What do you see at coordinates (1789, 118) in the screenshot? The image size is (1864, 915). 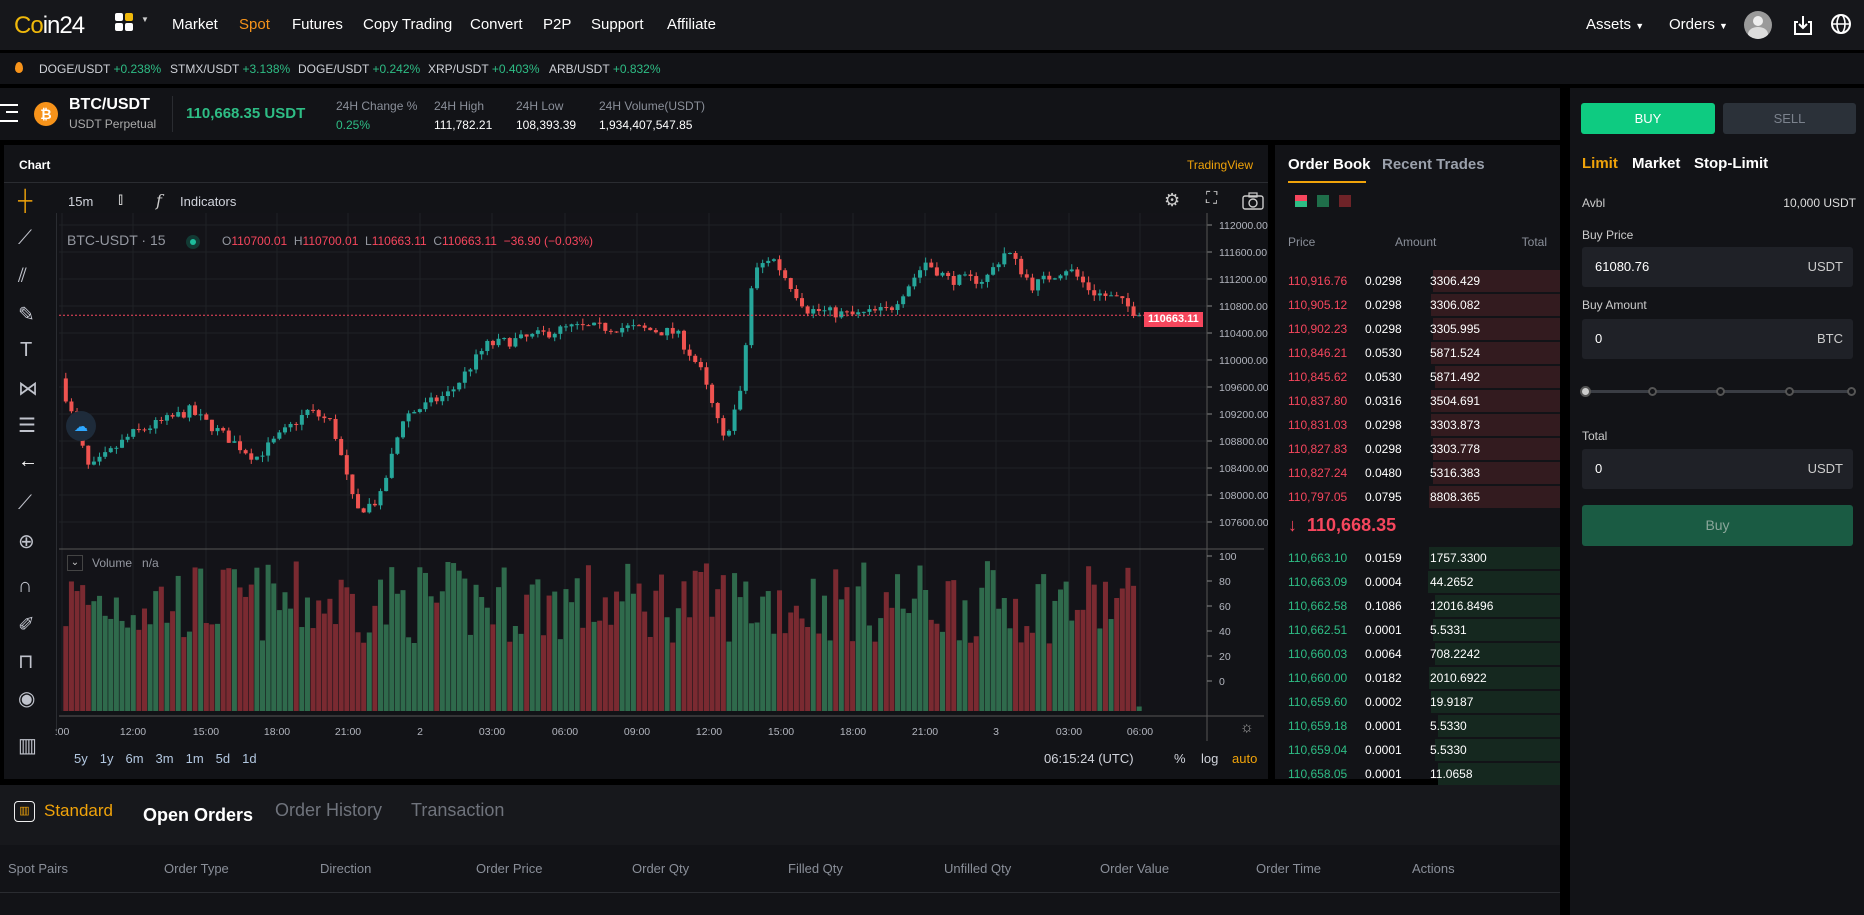 I see `sell-tab-button: SELL` at bounding box center [1789, 118].